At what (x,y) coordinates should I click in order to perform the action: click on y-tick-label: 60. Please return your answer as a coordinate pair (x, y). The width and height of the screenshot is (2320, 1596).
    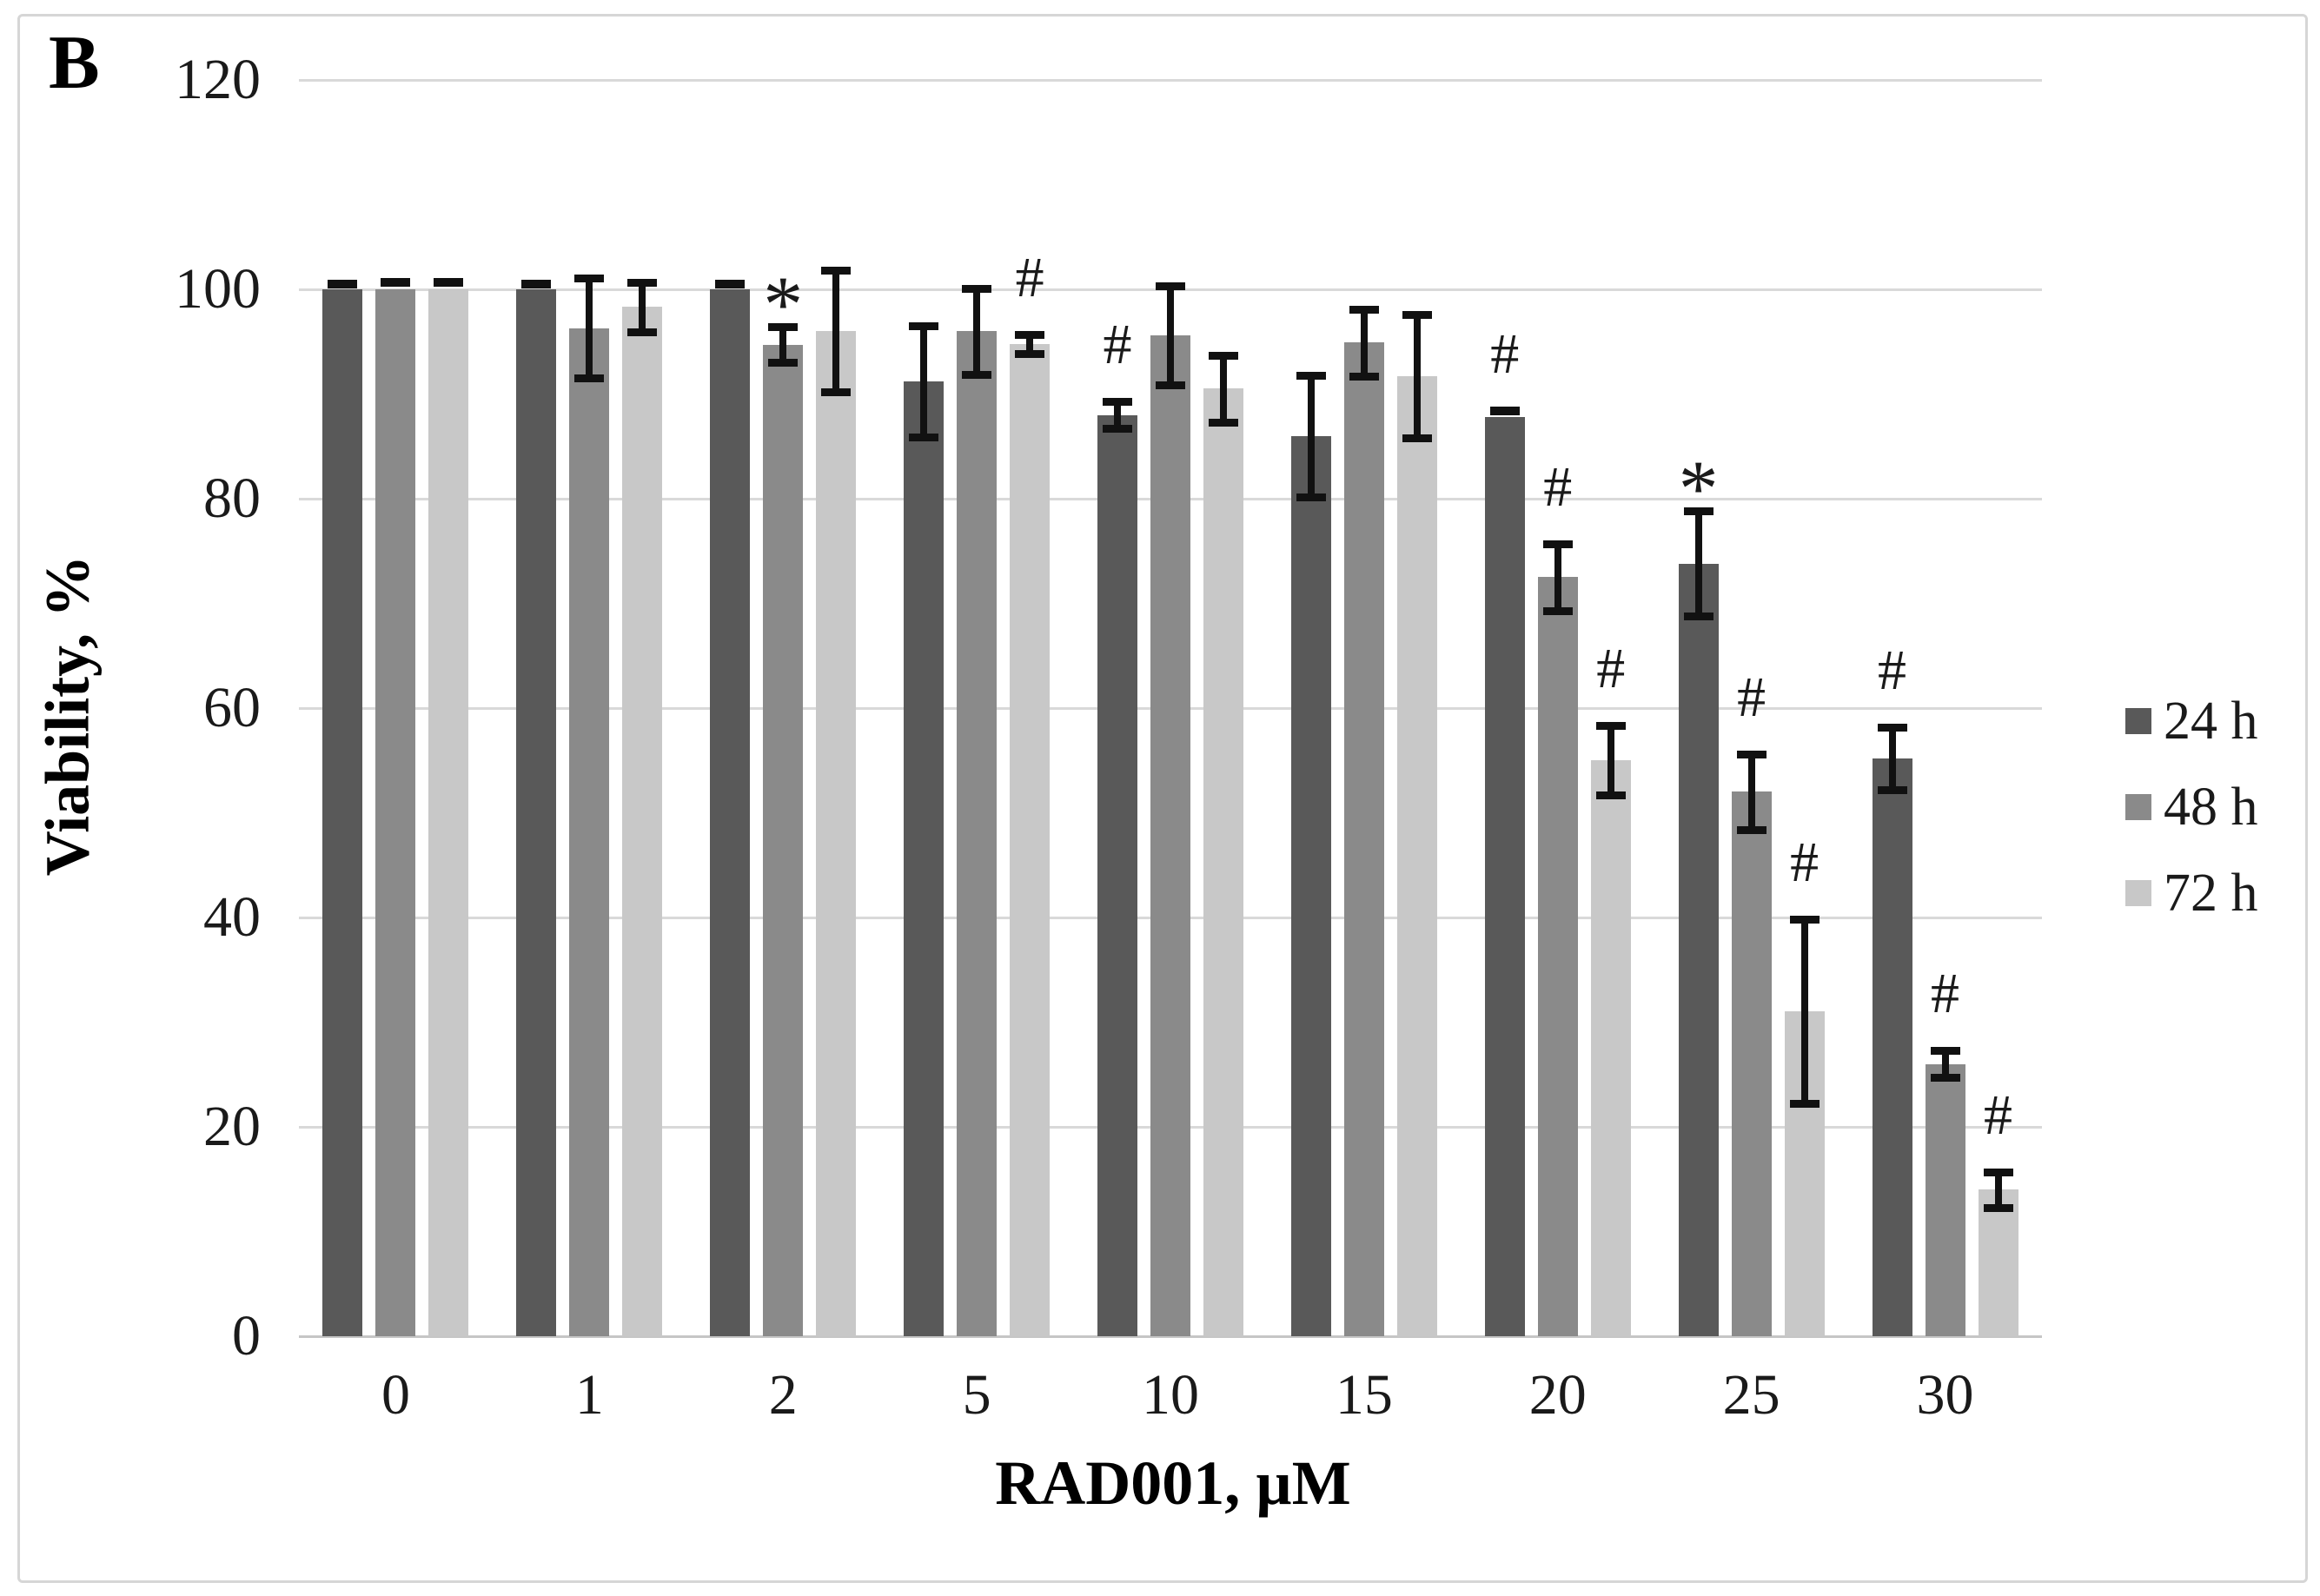
    Looking at the image, I should click on (232, 707).